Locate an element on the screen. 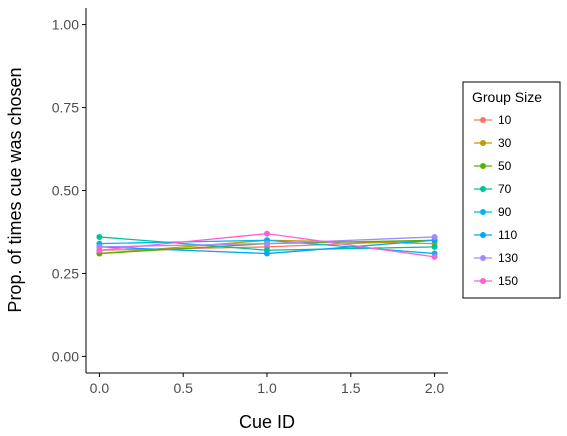 This screenshot has width=567, height=436. x-axis-title: Cue ID is located at coordinates (267, 422).